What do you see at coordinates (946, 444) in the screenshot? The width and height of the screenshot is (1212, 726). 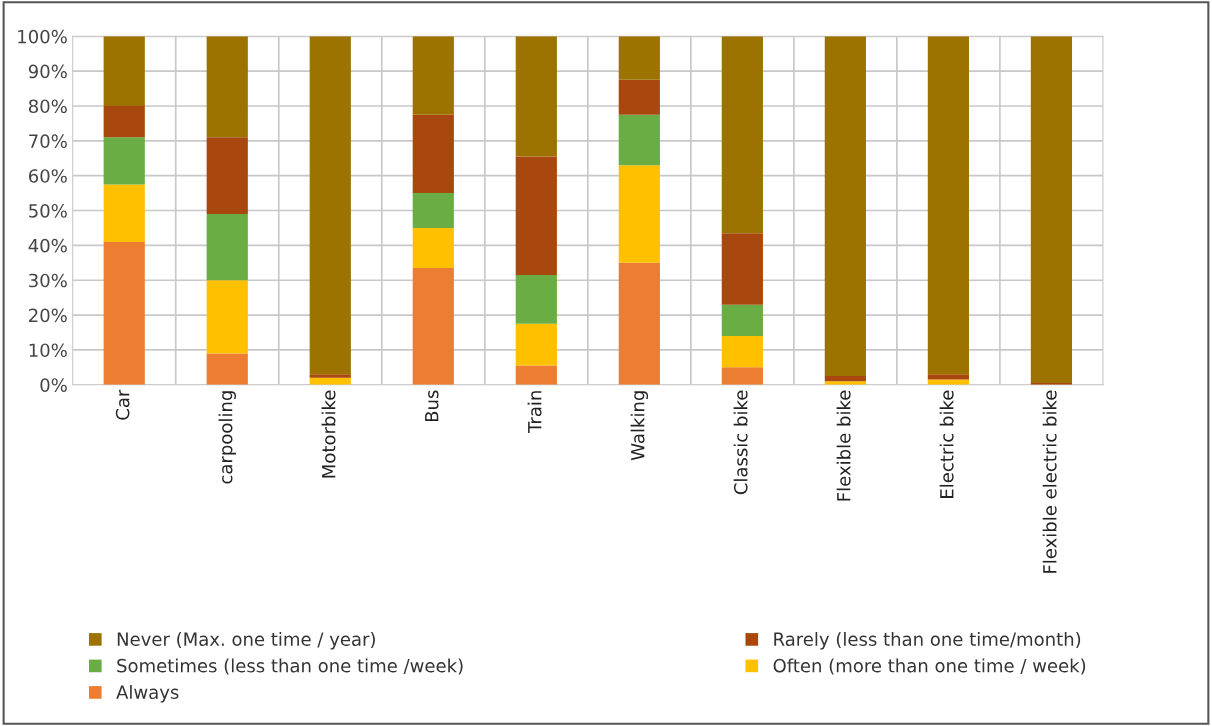 I see `x-tick-label: Electric bike` at bounding box center [946, 444].